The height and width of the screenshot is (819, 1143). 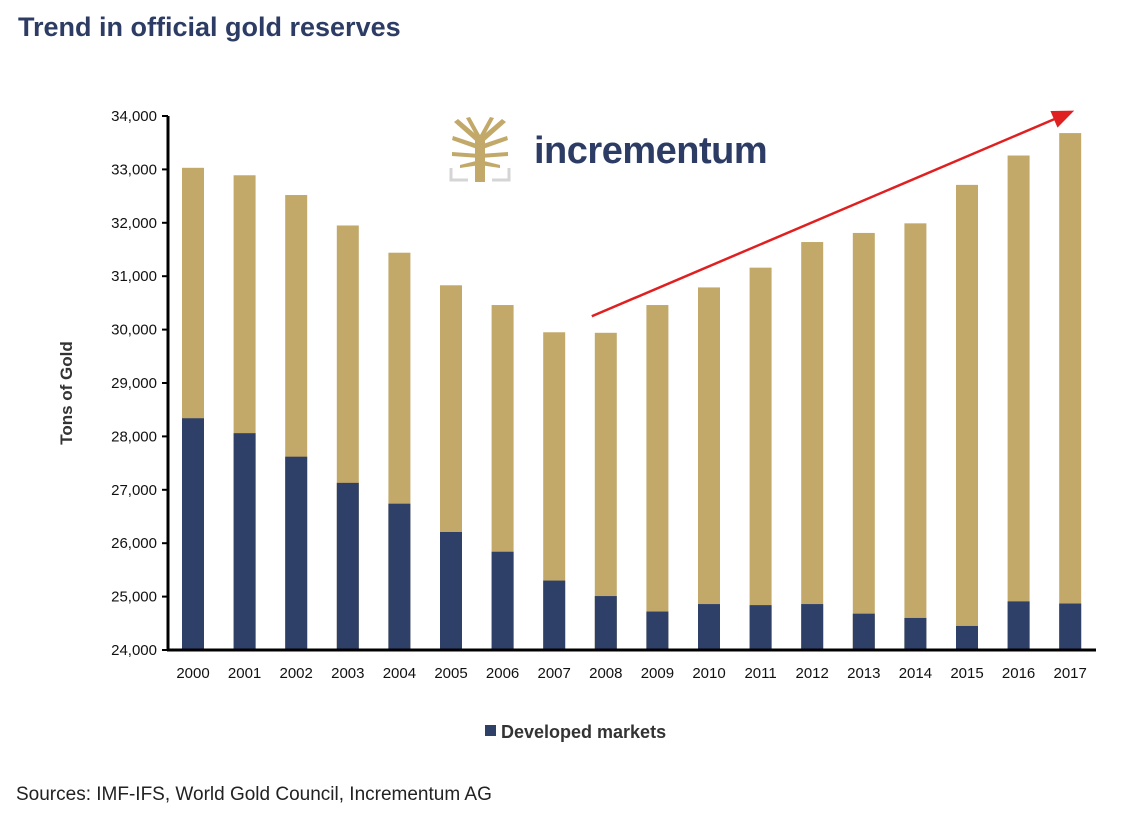 What do you see at coordinates (967, 637) in the screenshot?
I see `bar-developed-markets-2015` at bounding box center [967, 637].